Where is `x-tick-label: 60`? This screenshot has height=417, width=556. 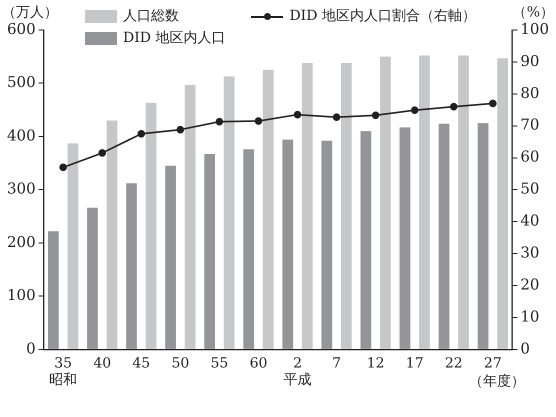
x-tick-label: 60 is located at coordinates (259, 363).